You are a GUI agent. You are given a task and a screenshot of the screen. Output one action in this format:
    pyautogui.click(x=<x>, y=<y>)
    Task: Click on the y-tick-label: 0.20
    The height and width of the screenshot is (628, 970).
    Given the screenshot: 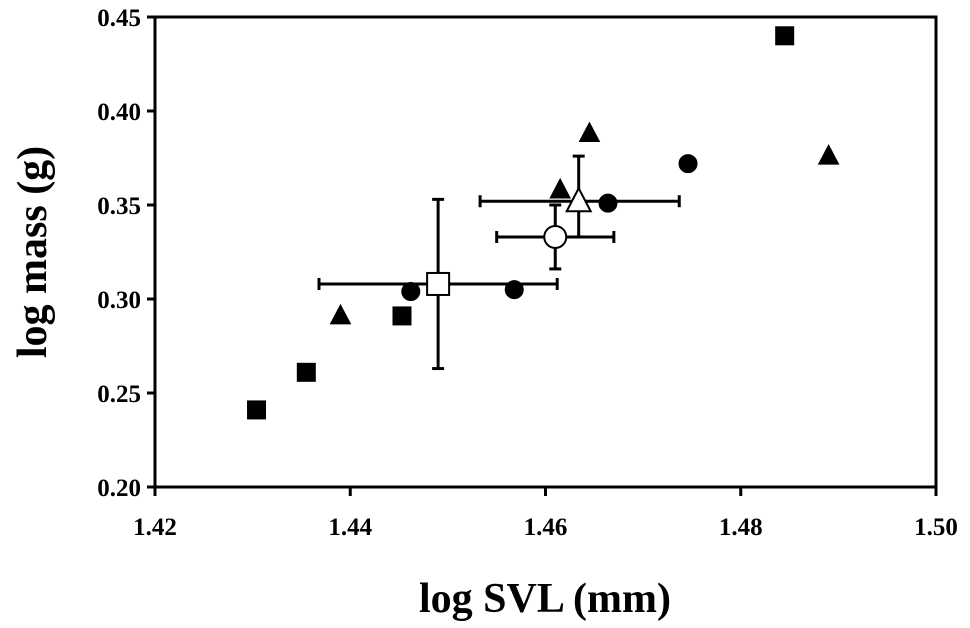 What is the action you would take?
    pyautogui.click(x=119, y=488)
    